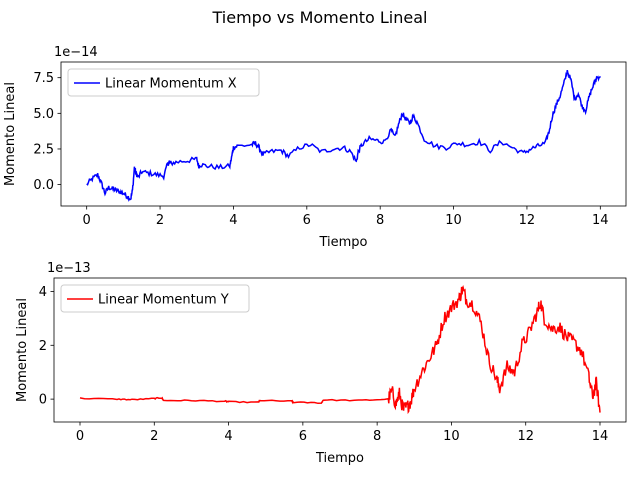 The height and width of the screenshot is (480, 640). I want to click on y-tick-label: 0, so click(43, 400).